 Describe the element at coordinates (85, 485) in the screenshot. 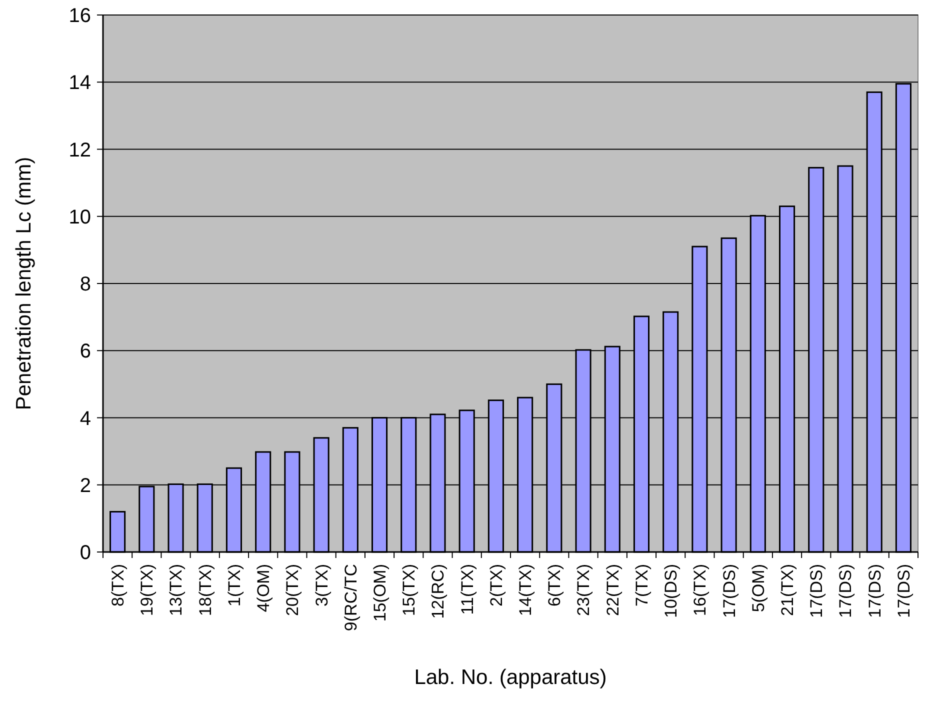

I see `y-tick-label: 2` at that location.